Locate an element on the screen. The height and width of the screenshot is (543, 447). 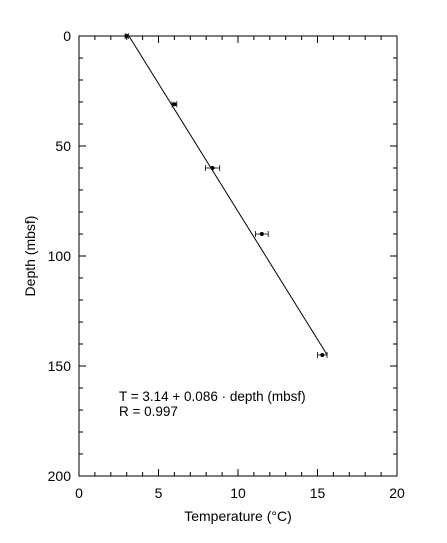
y-tick-label: 150 is located at coordinates (60, 366).